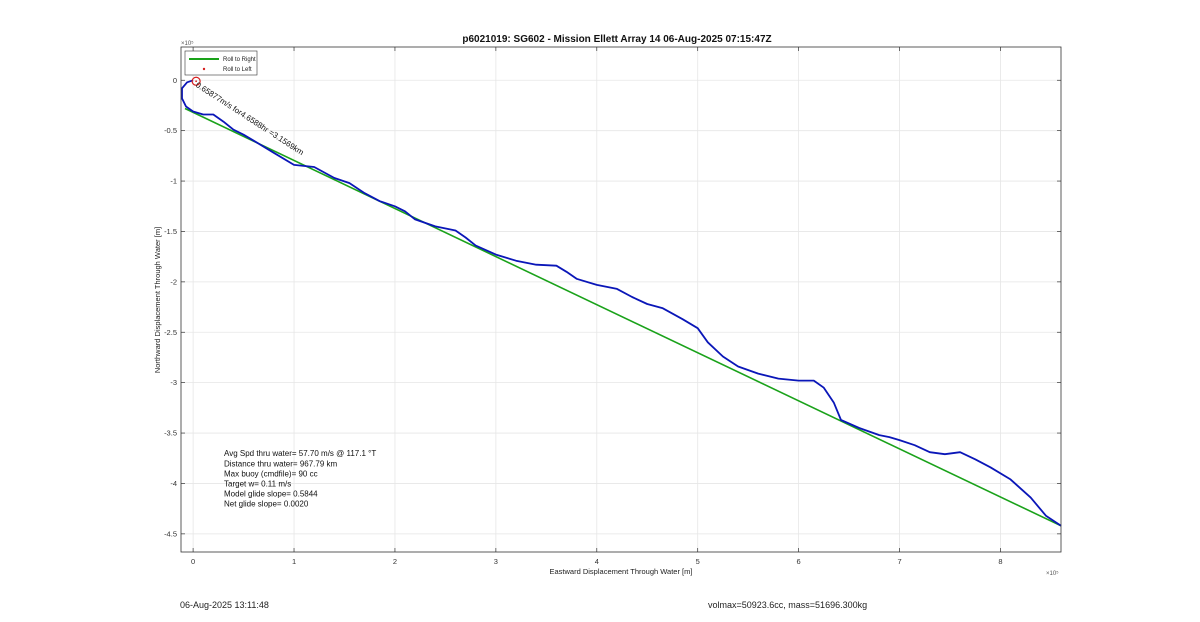  I want to click on x-tick-label: 5, so click(698, 561).